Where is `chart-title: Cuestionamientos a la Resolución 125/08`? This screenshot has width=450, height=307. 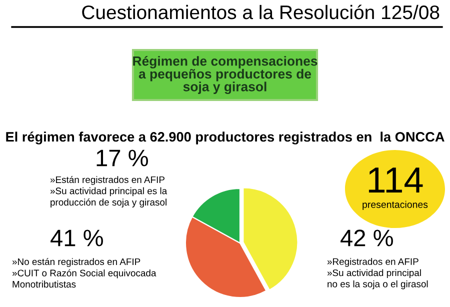 chart-title: Cuestionamientos a la Resolución 125/08 is located at coordinates (261, 12).